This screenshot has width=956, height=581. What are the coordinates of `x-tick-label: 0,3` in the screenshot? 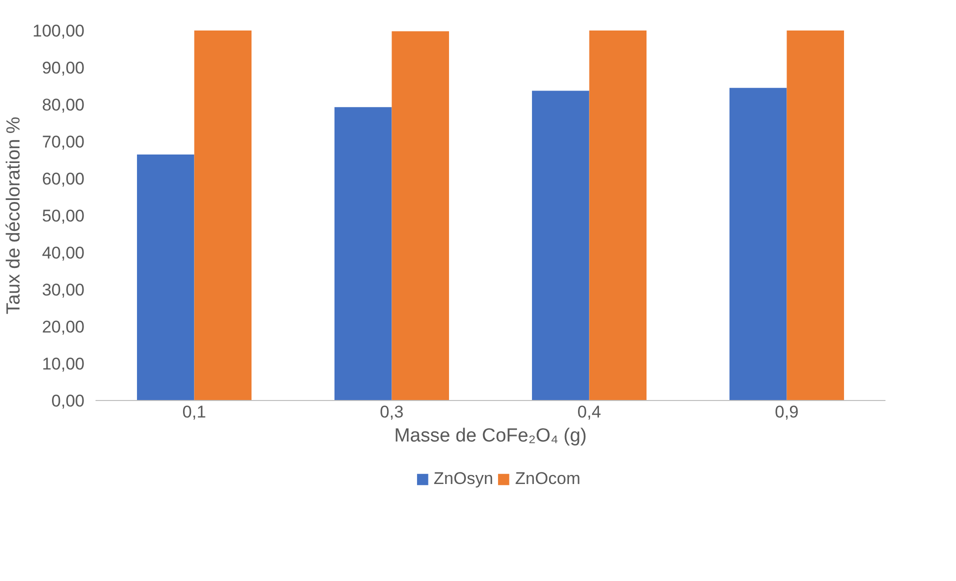 It's located at (392, 412).